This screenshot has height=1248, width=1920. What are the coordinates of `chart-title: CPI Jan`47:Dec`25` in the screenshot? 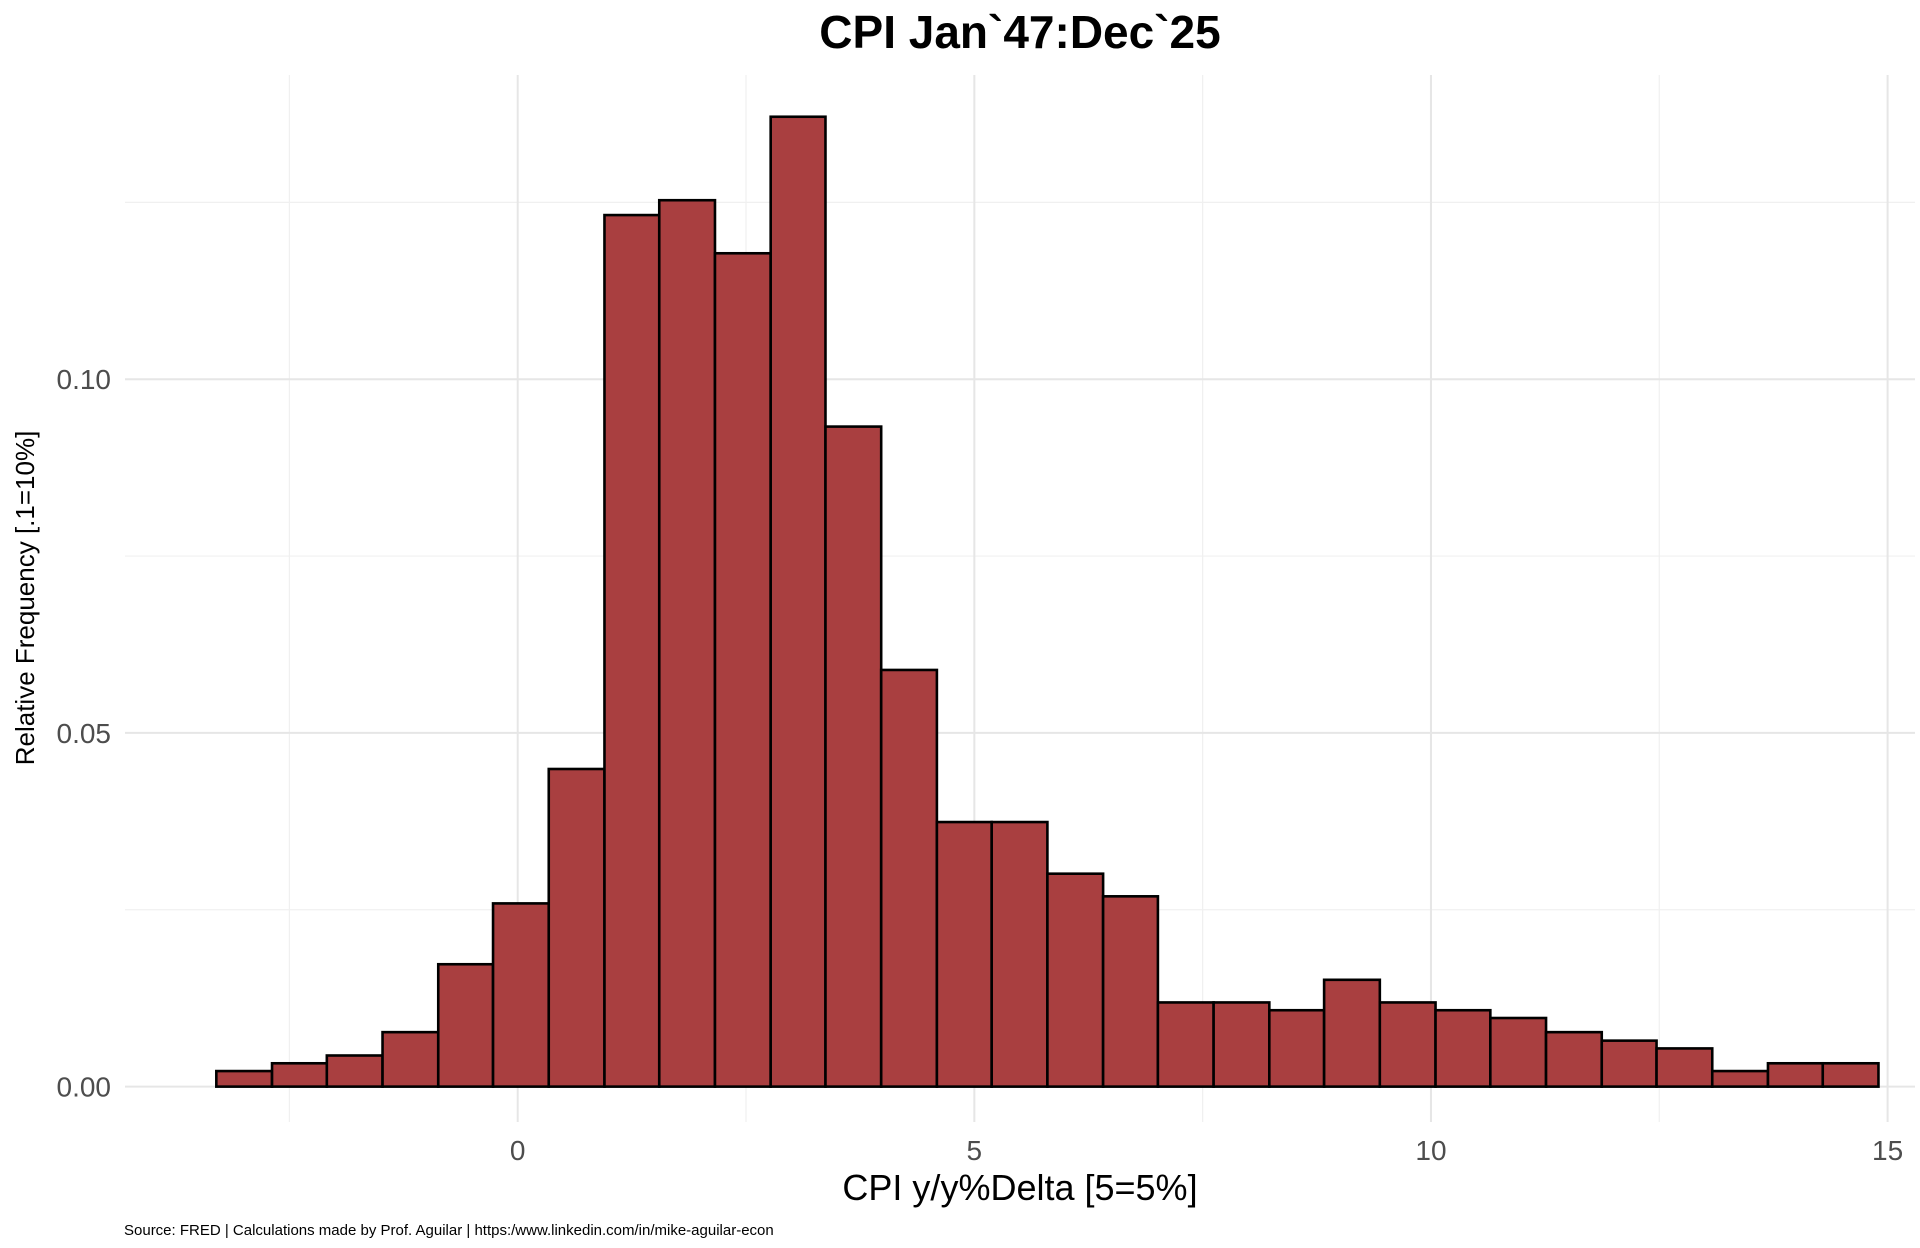 It's located at (1019, 32).